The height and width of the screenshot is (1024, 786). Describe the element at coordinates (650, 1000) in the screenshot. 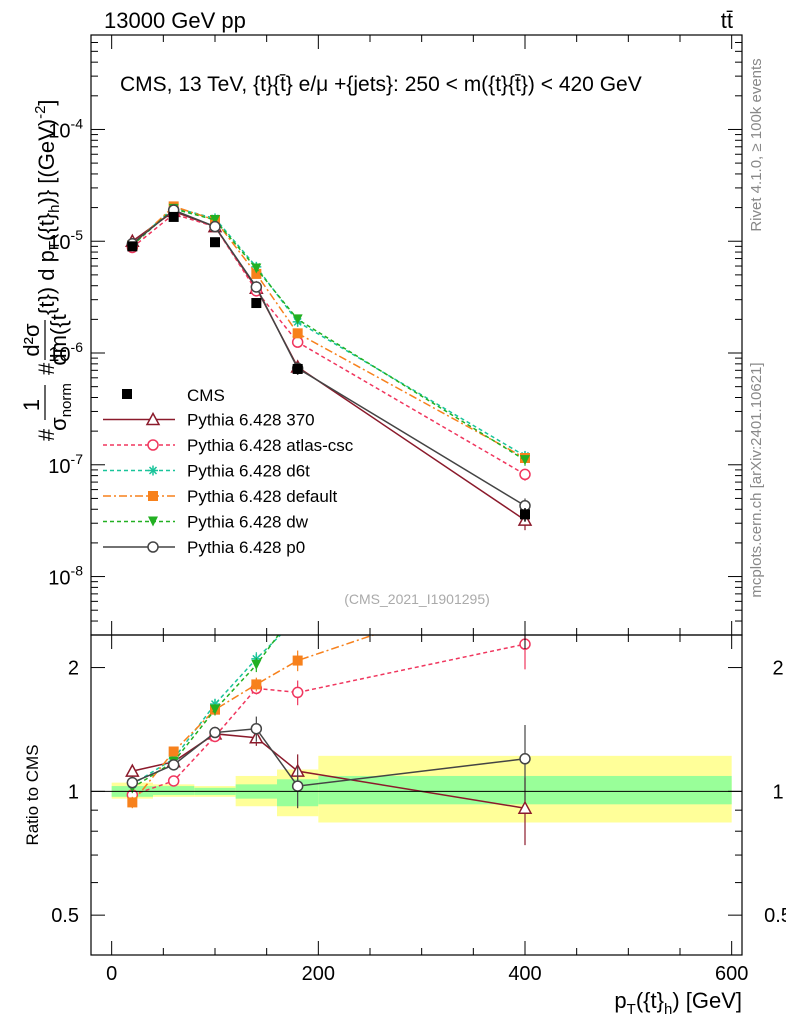

I see `xlabel-mid: ({t}` at that location.